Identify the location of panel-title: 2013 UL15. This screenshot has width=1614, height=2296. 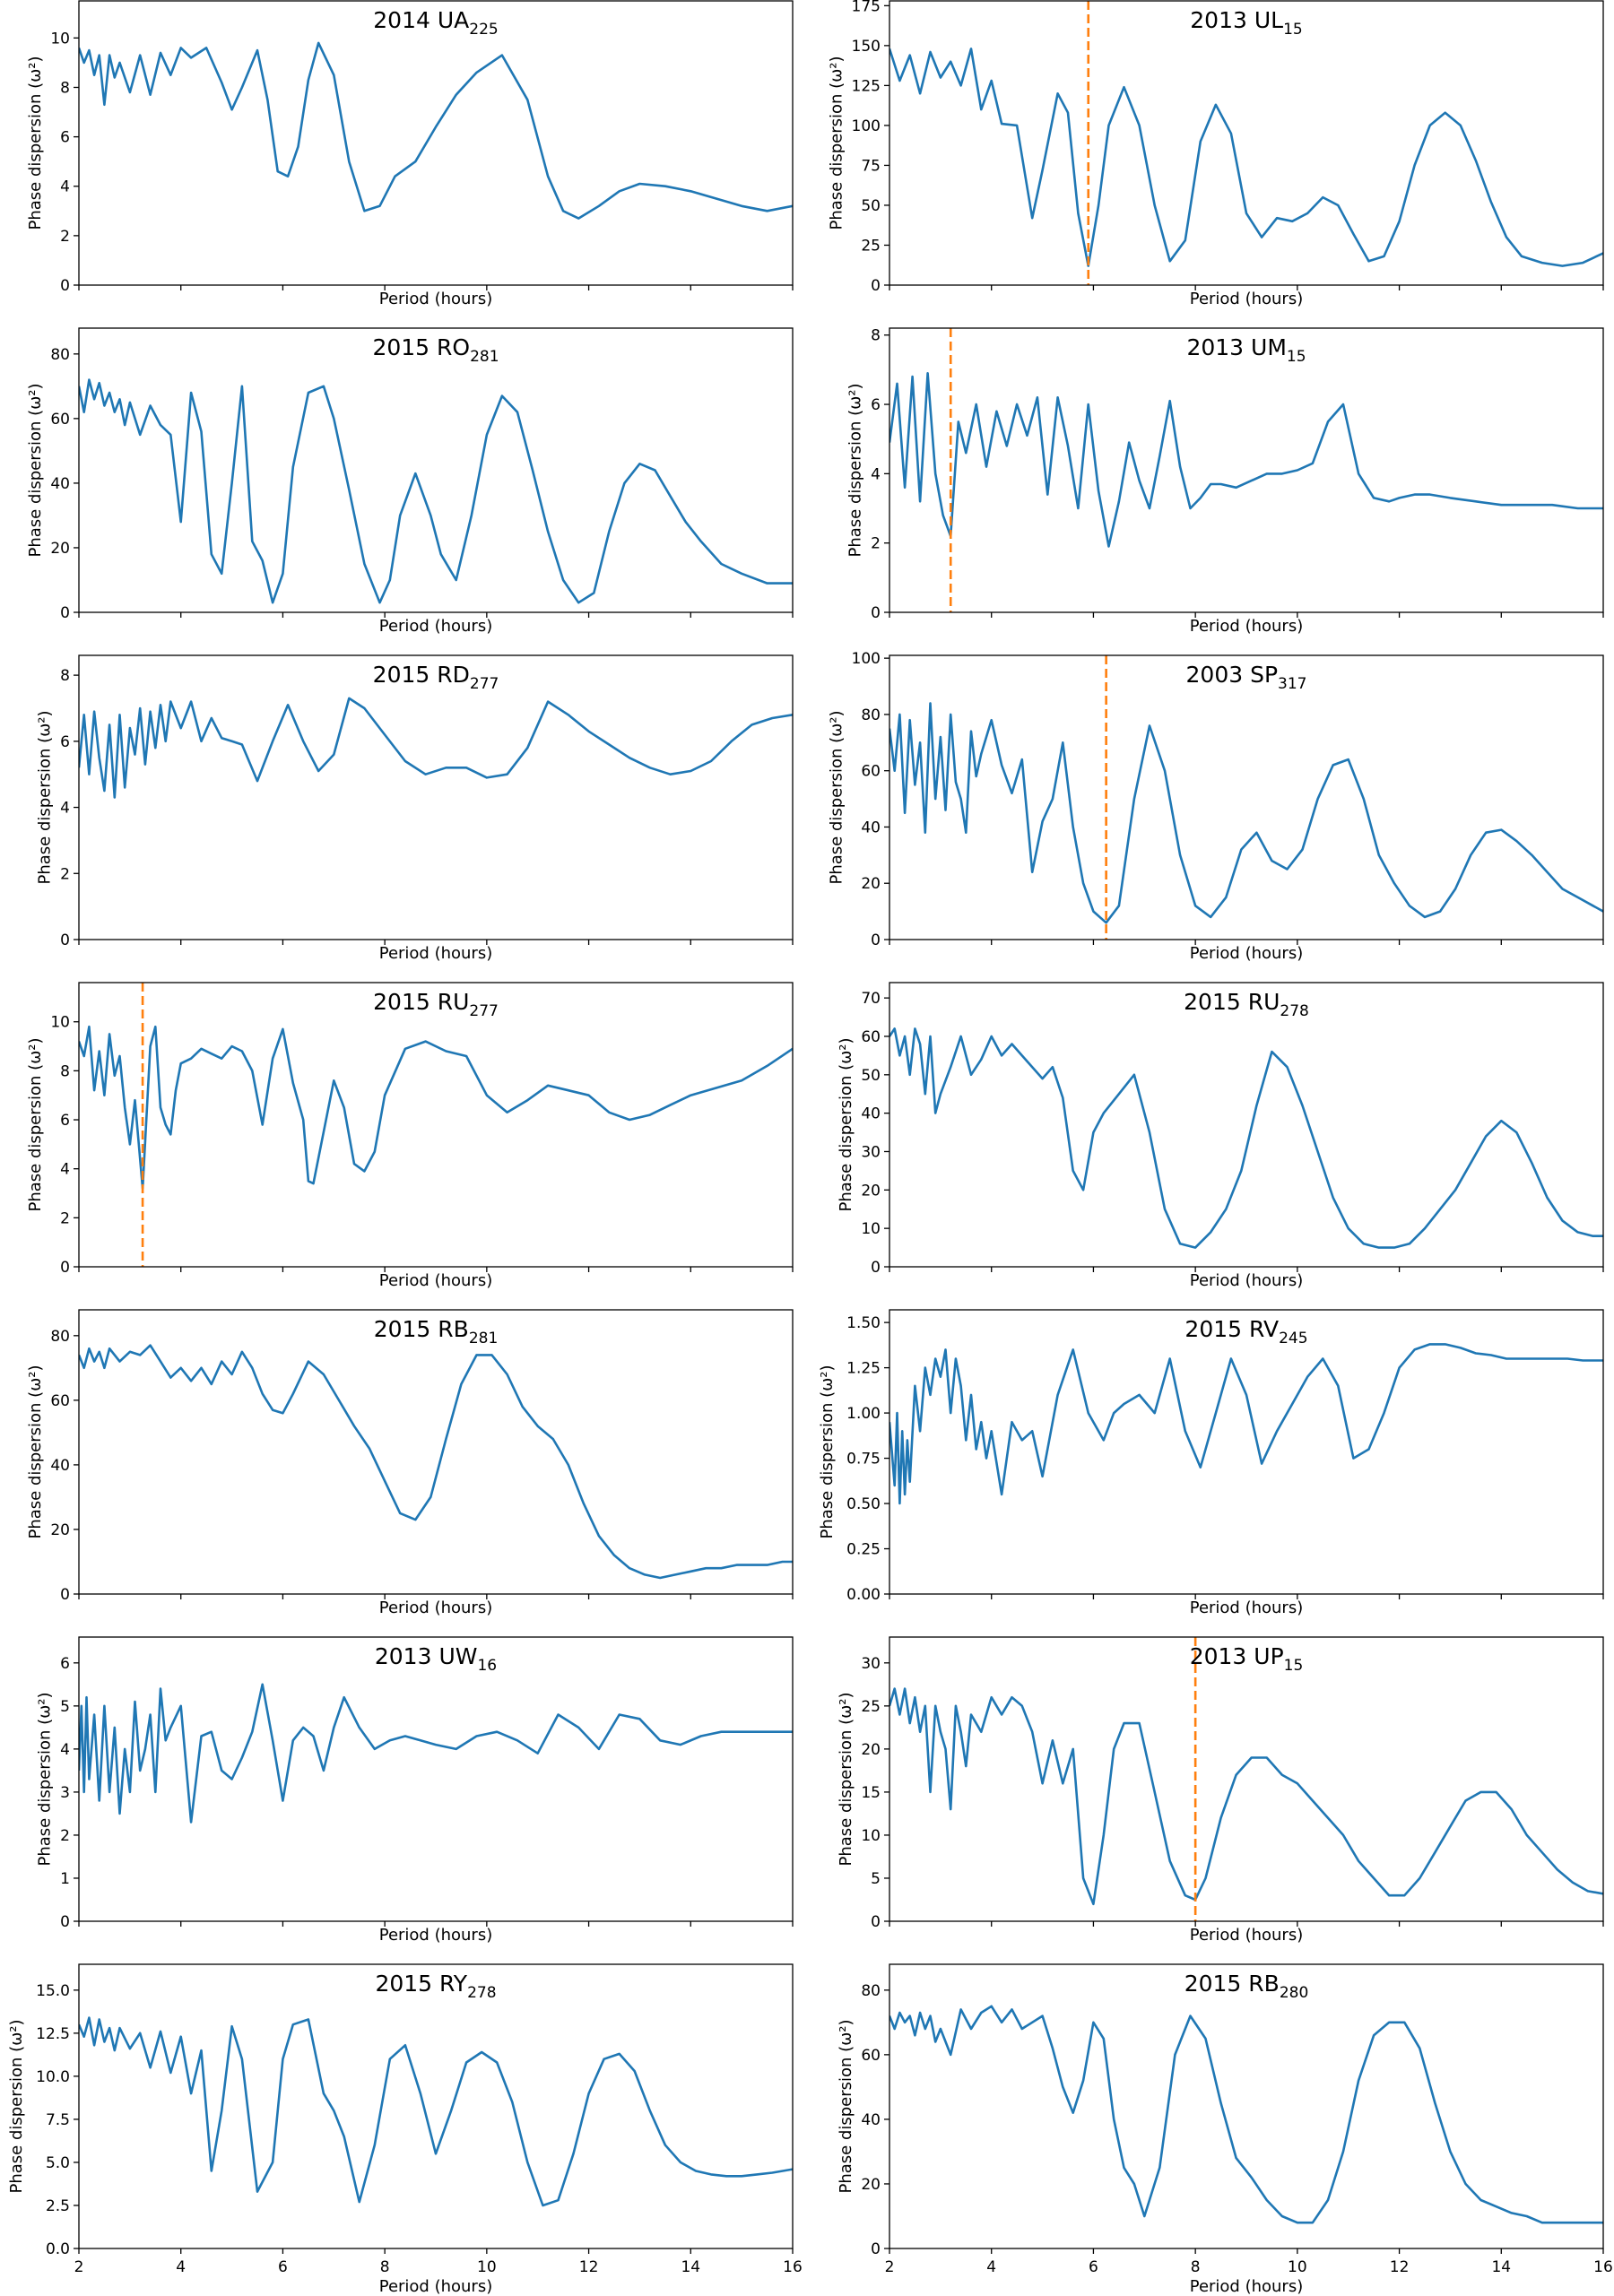
(1246, 23).